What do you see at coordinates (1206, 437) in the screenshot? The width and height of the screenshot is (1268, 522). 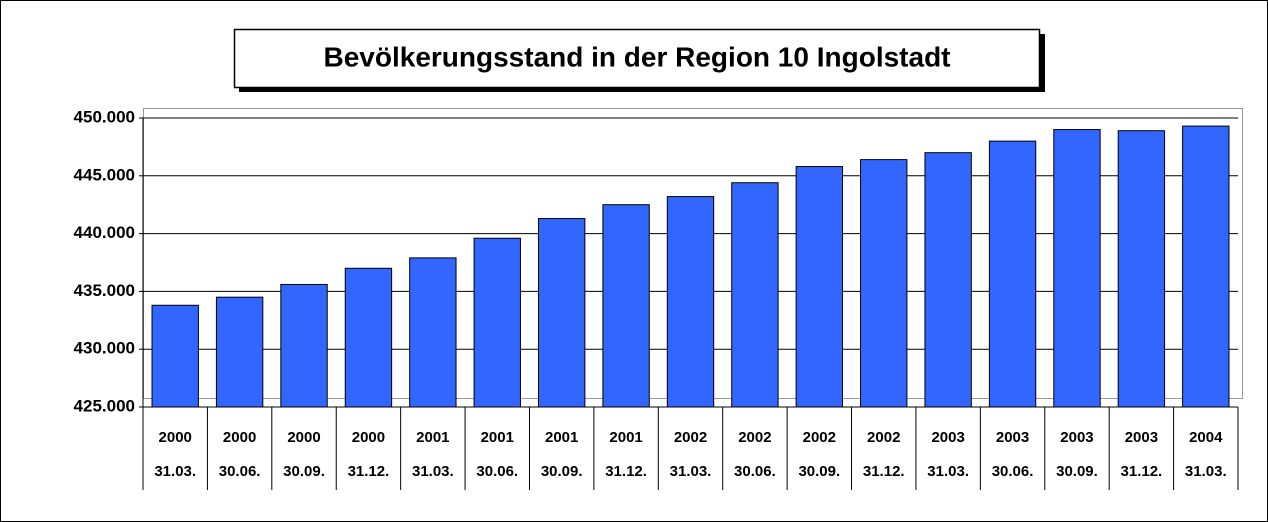 I see `x-group-label: 2004` at bounding box center [1206, 437].